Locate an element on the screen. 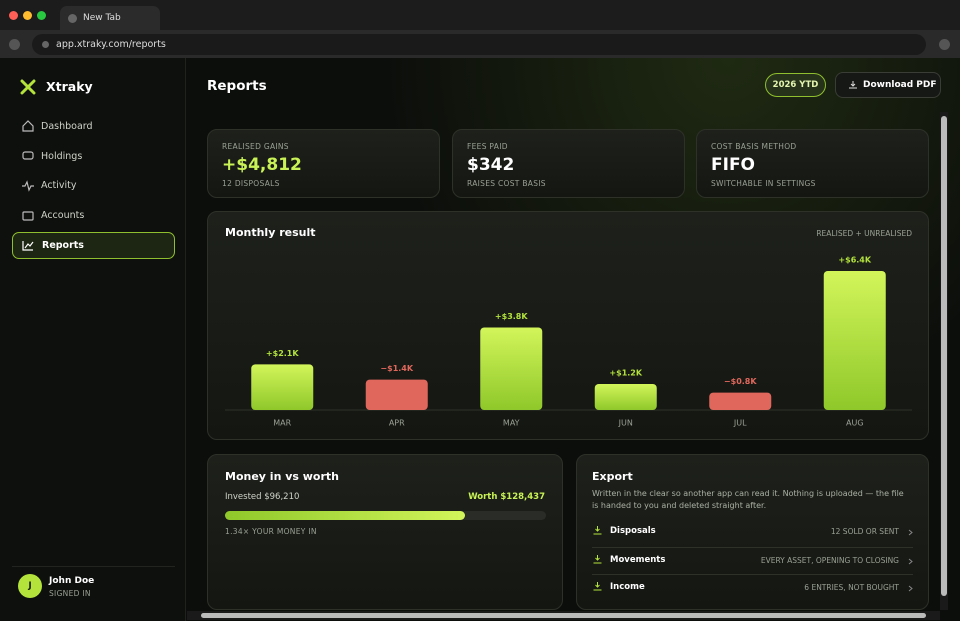 Image resolution: width=960 pixels, height=621 pixels. value-label: +$1.2K is located at coordinates (625, 372).